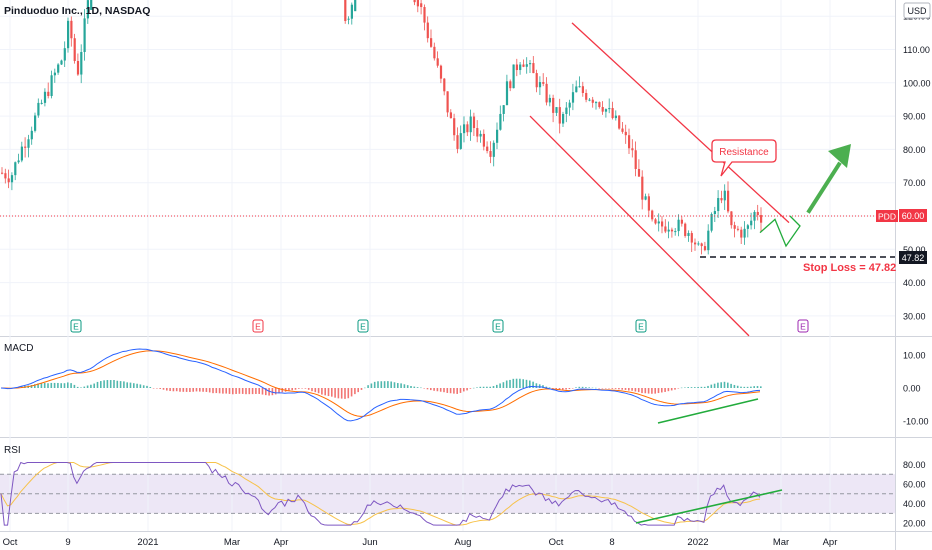  Describe the element at coordinates (369, 542) in the screenshot. I see `time-tick-label: Jun` at that location.